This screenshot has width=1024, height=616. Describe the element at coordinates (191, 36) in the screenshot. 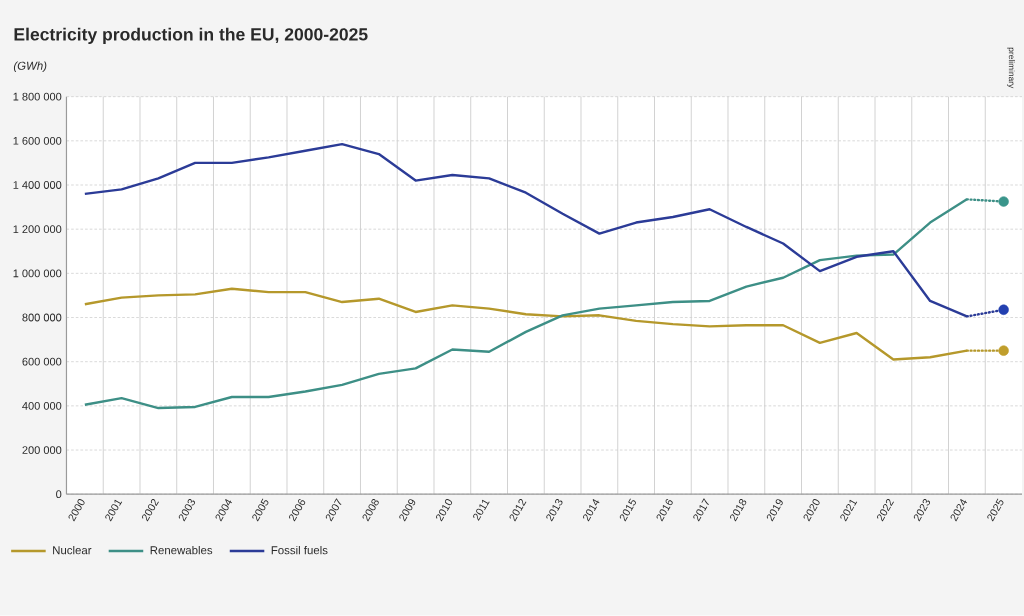

I see `chart-title: Electricity production in the EU, 2000-2025` at that location.